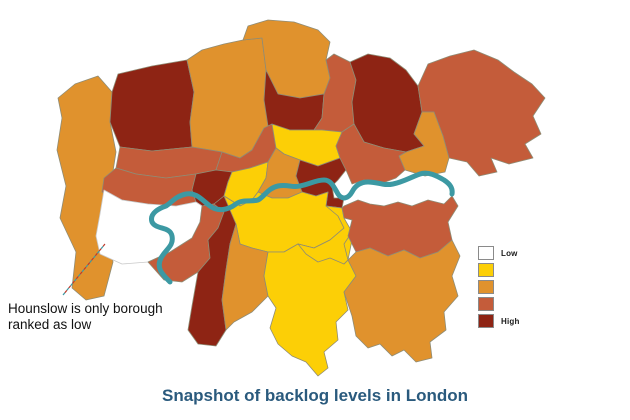 This screenshot has width=630, height=420. Describe the element at coordinates (325, 235) in the screenshot. I see `region-lewisham` at that location.